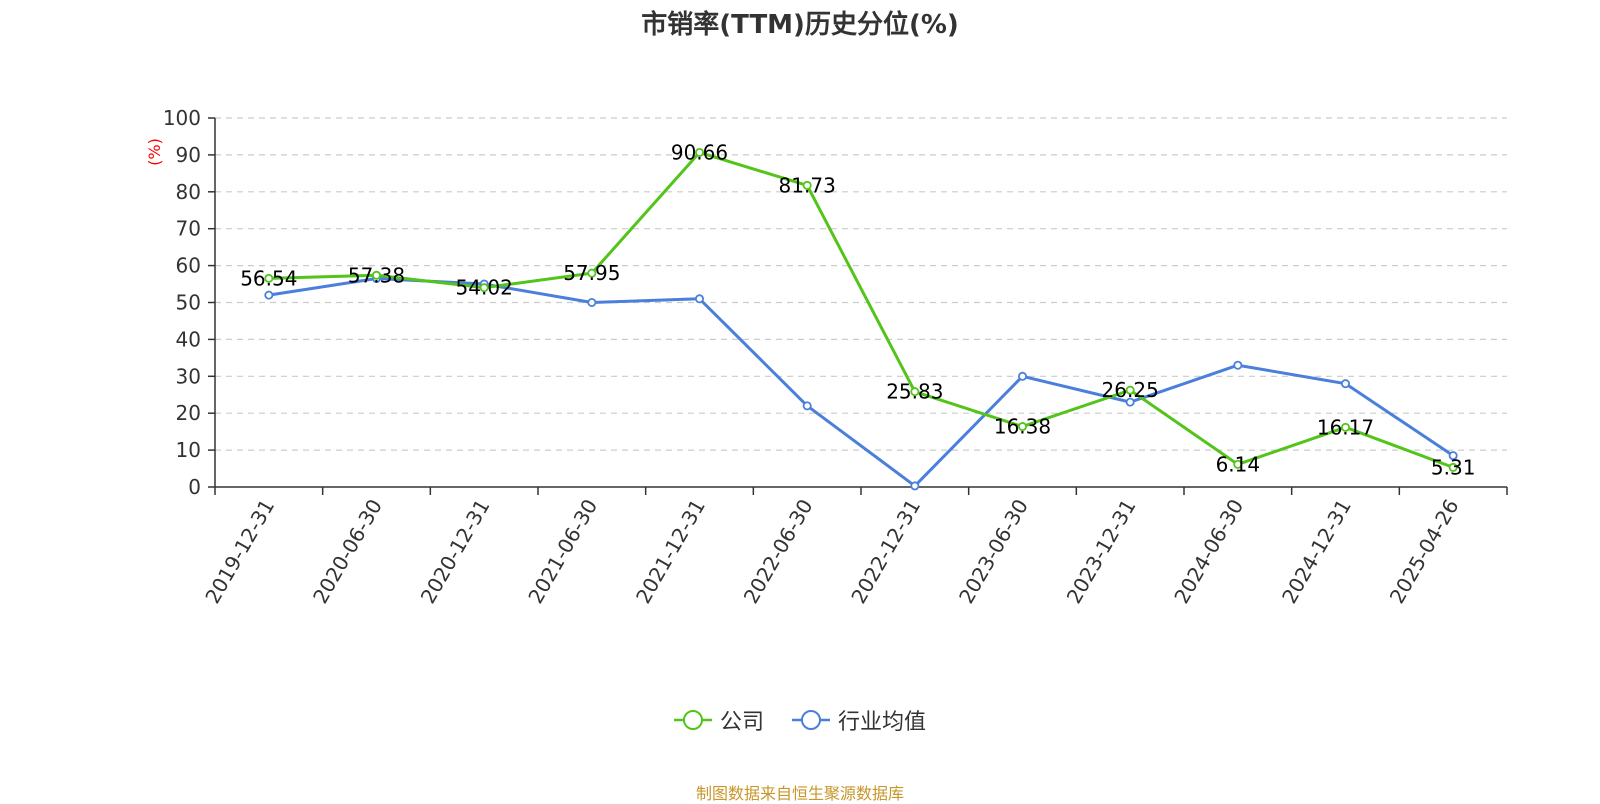 The height and width of the screenshot is (804, 1600). I want to click on x-tick-label: 2022-12-31, so click(885, 551).